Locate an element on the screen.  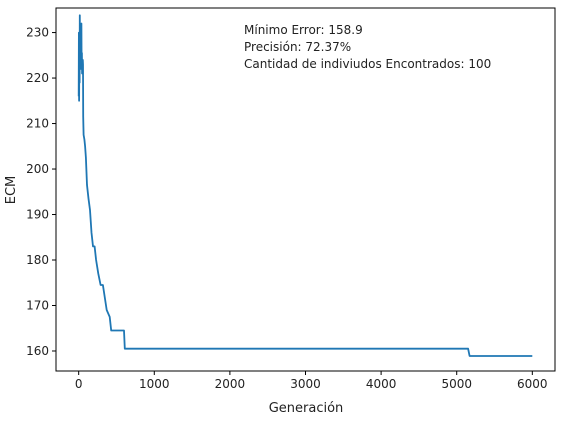
annotation-precision: Precisión: 72.37% is located at coordinates (297, 47).